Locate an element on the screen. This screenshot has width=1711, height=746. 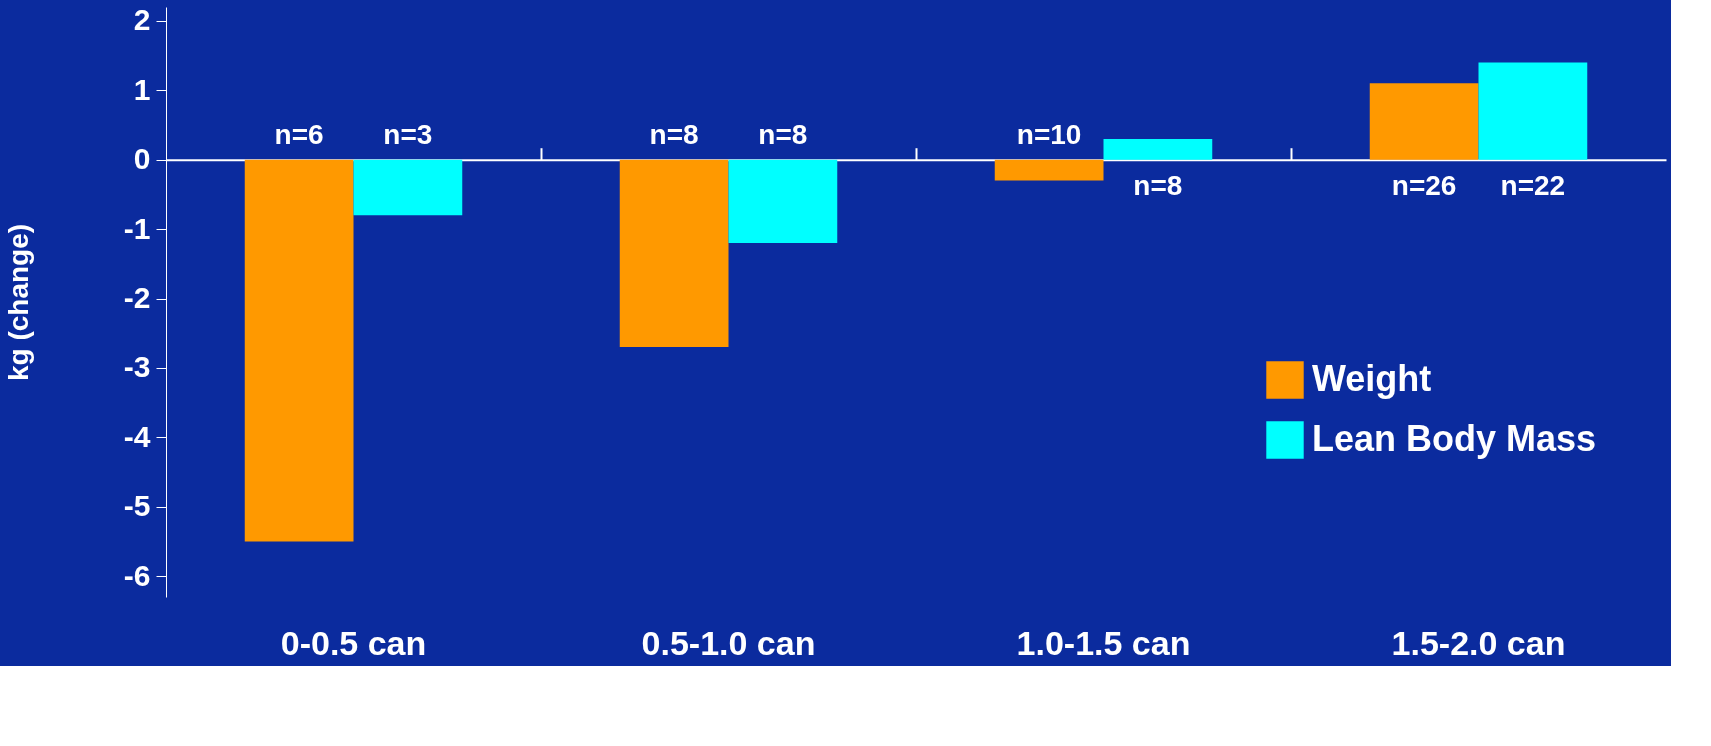
y-tick-label: 1 is located at coordinates (142, 89).